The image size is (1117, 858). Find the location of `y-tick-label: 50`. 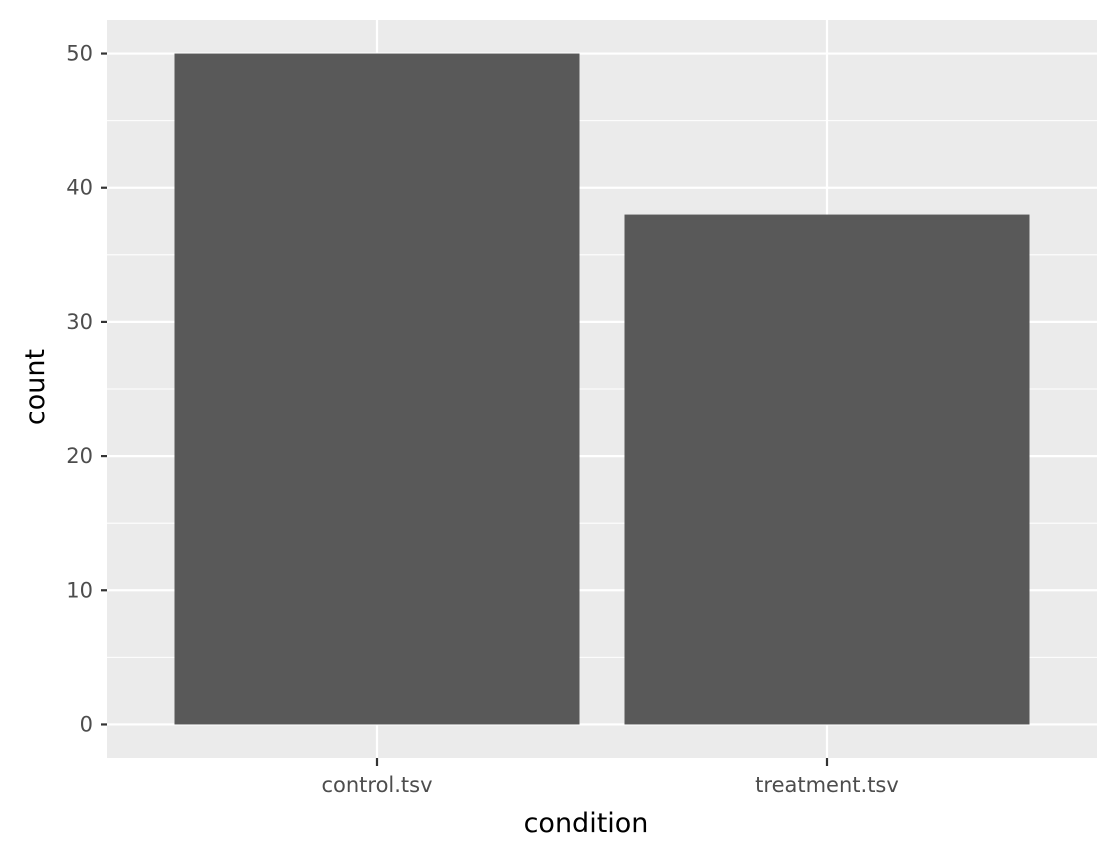

y-tick-label: 50 is located at coordinates (79, 54).